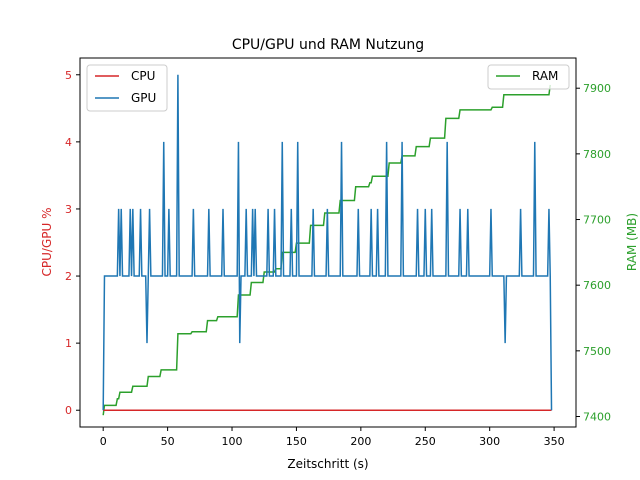 The width and height of the screenshot is (640, 480). Describe the element at coordinates (360, 441) in the screenshot. I see `x-tick-label: 200` at that location.